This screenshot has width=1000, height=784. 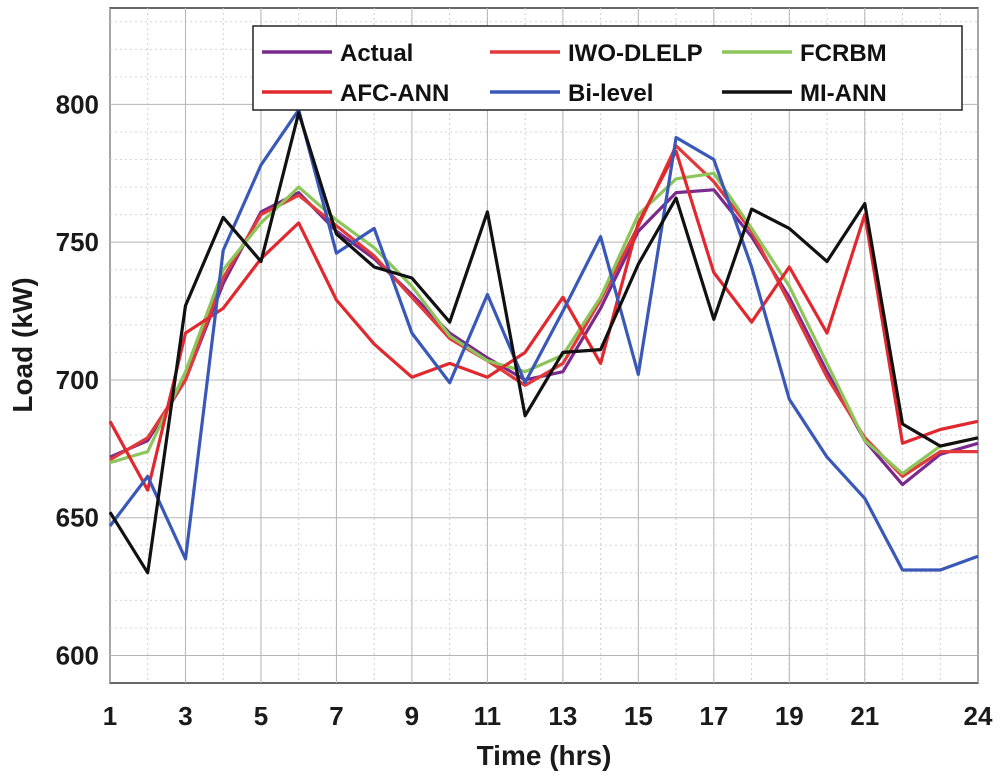 I want to click on x-tick-label: 9, so click(x=412, y=716).